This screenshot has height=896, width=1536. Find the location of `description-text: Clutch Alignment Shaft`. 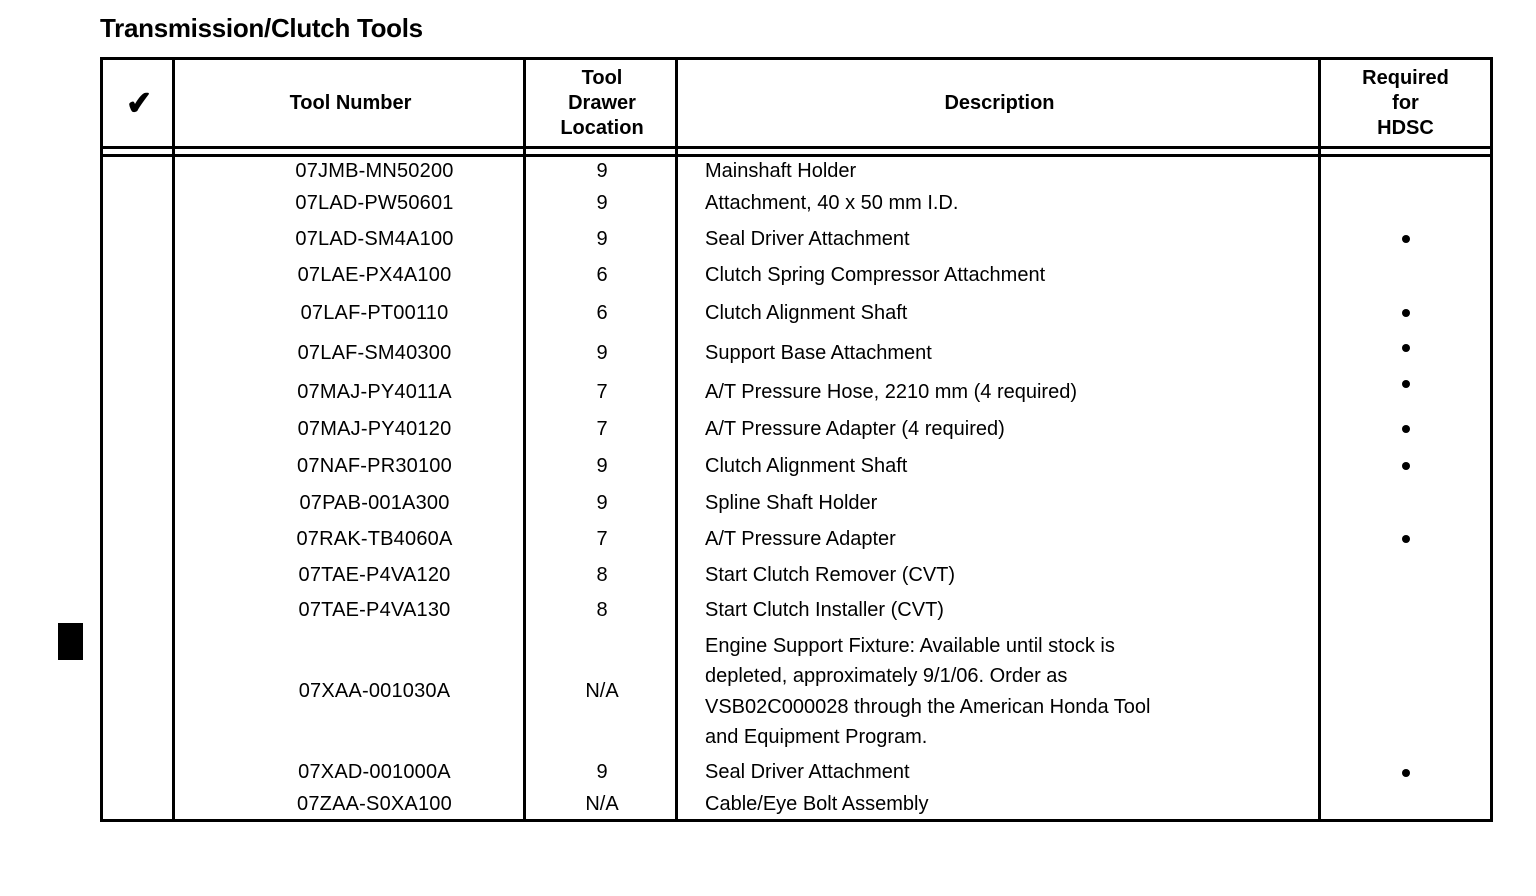

description-text: Clutch Alignment Shaft is located at coordinates (806, 312).